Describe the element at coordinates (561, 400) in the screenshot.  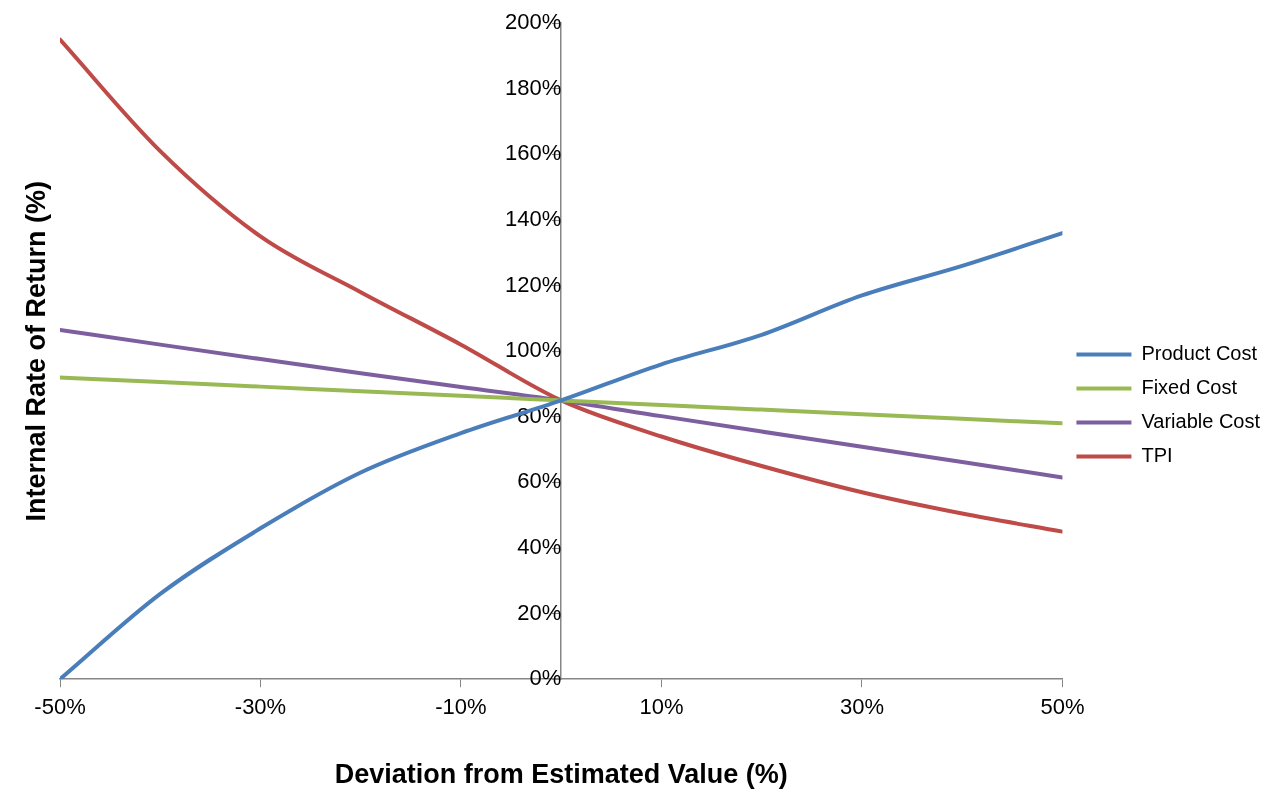
I see `line-series` at that location.